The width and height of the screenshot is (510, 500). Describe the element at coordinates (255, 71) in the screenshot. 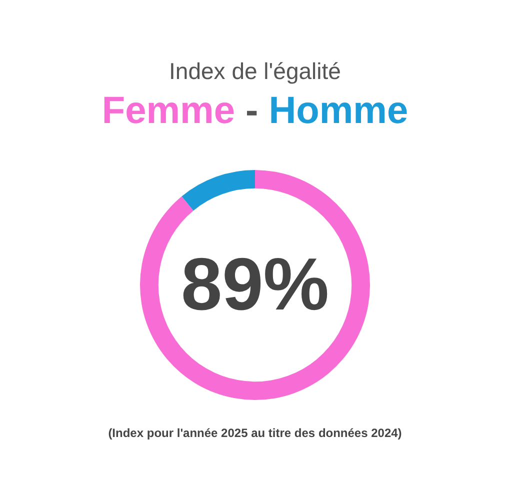

I see `chart-title: Index de l'égalité` at that location.